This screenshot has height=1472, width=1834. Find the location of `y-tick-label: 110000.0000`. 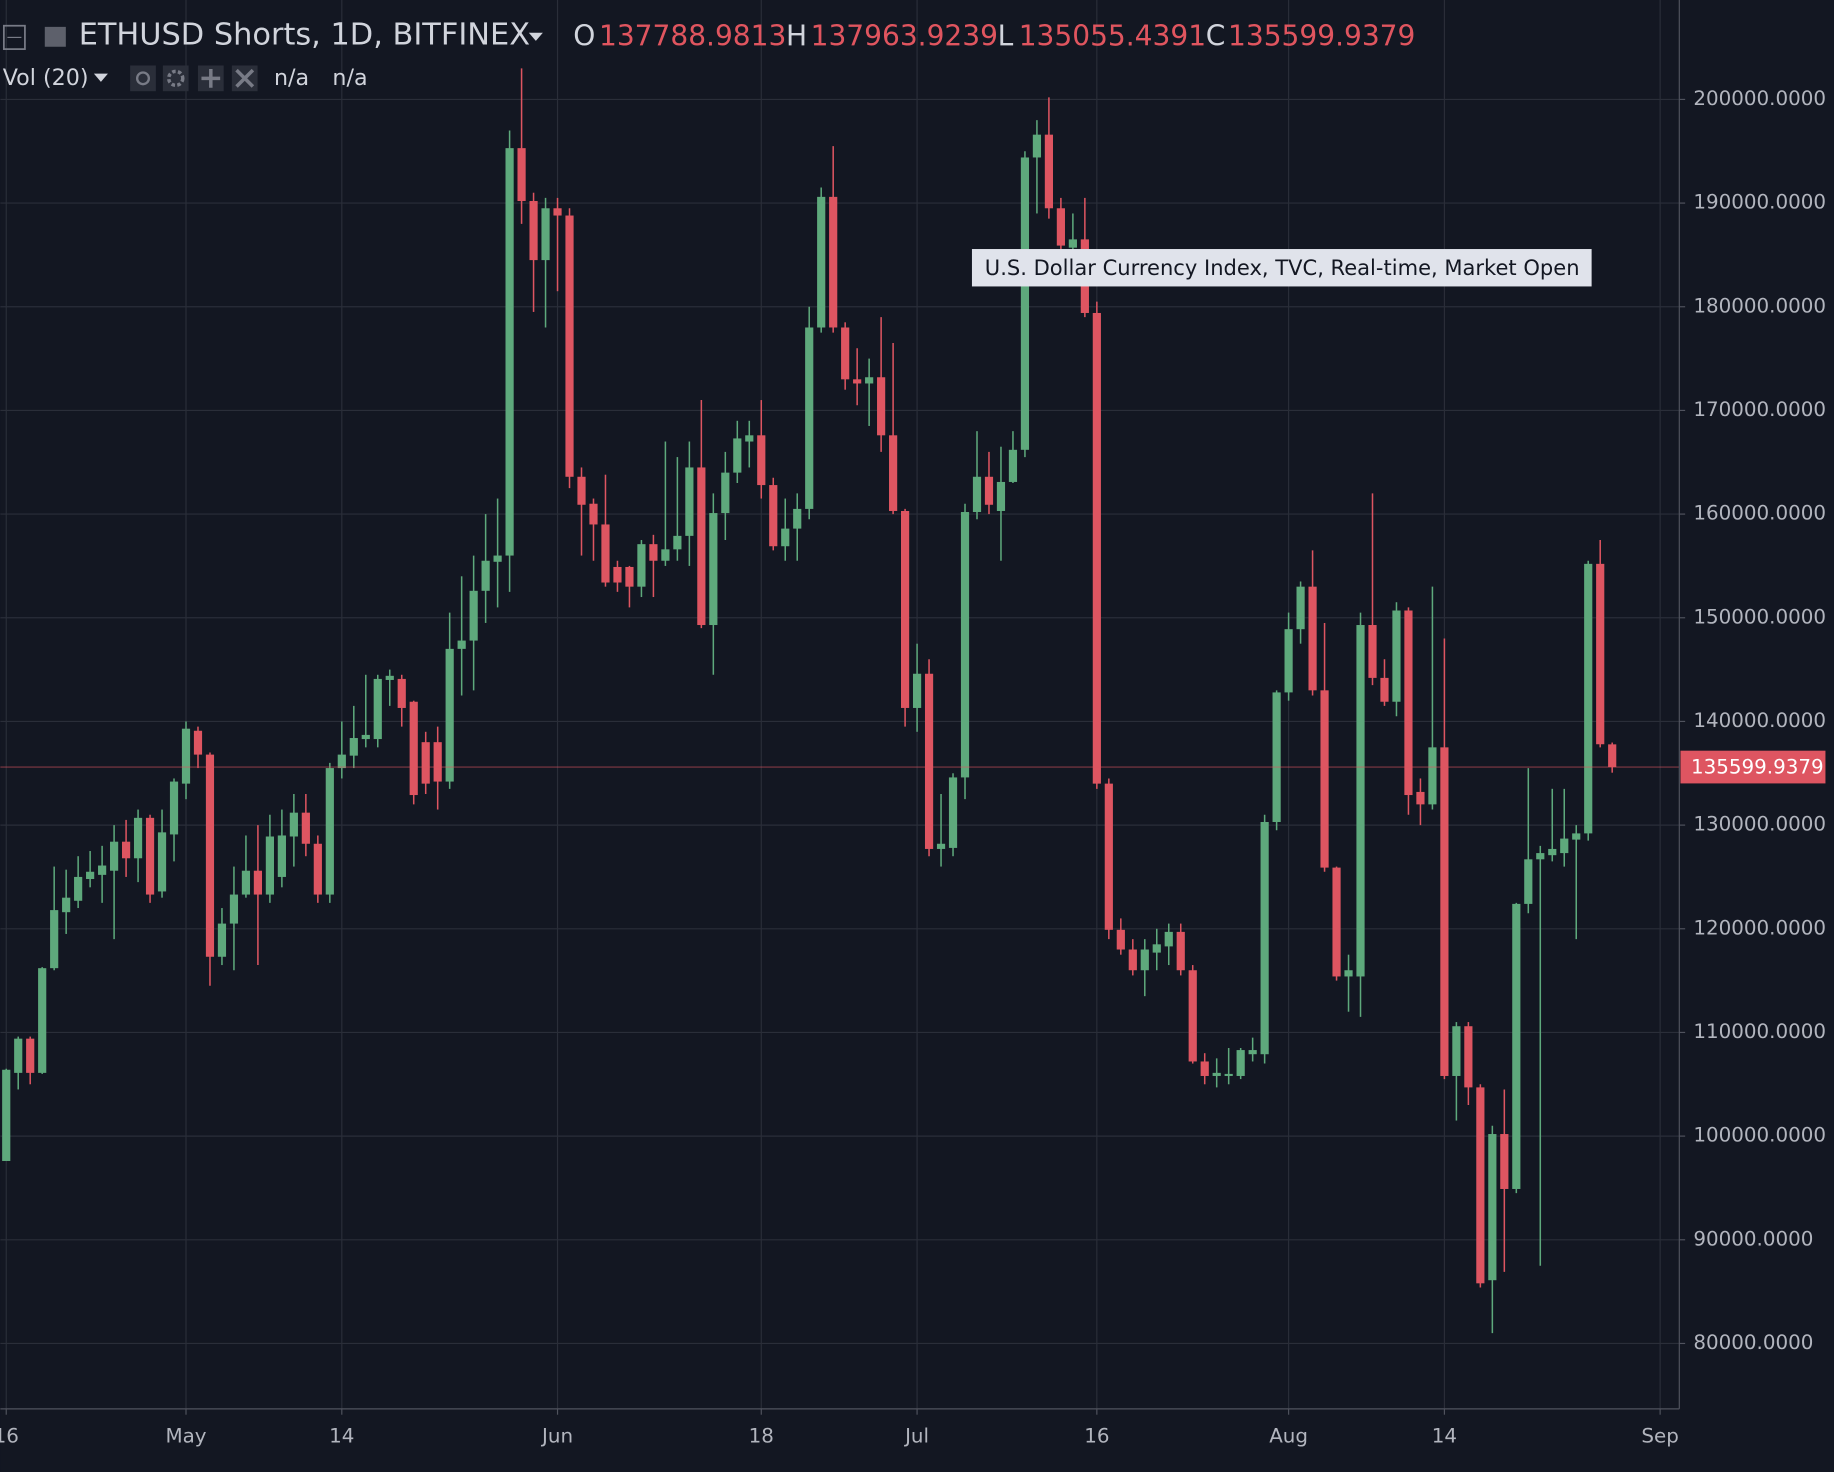

y-tick-label: 110000.0000 is located at coordinates (1759, 1031).